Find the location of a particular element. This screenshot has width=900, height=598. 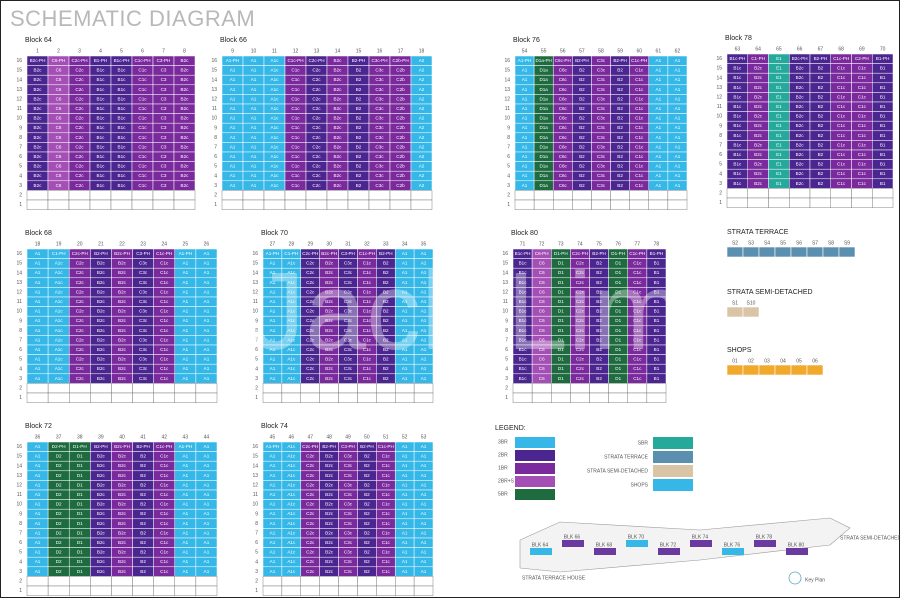

column-number: 42 is located at coordinates (164, 437).